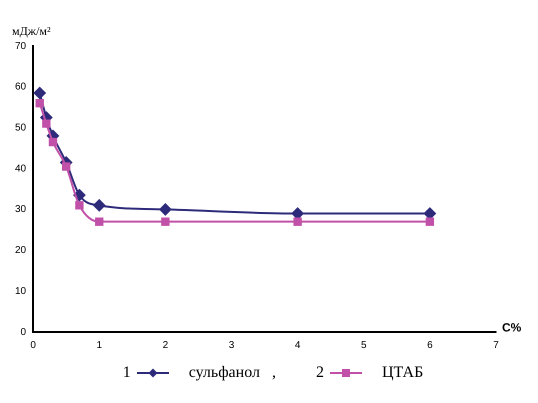 The width and height of the screenshot is (538, 403). What do you see at coordinates (21, 168) in the screenshot?
I see `y-tick-label: 40` at bounding box center [21, 168].